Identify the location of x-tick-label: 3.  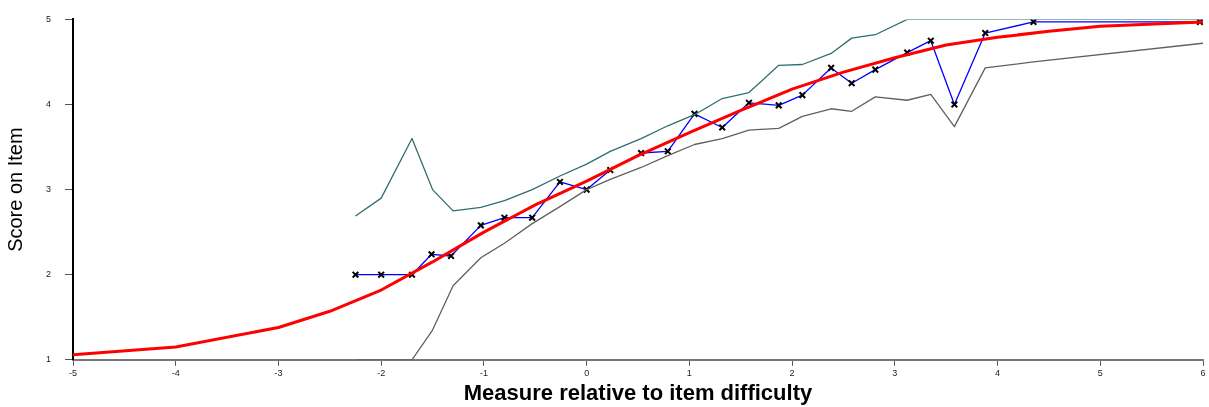
(895, 372).